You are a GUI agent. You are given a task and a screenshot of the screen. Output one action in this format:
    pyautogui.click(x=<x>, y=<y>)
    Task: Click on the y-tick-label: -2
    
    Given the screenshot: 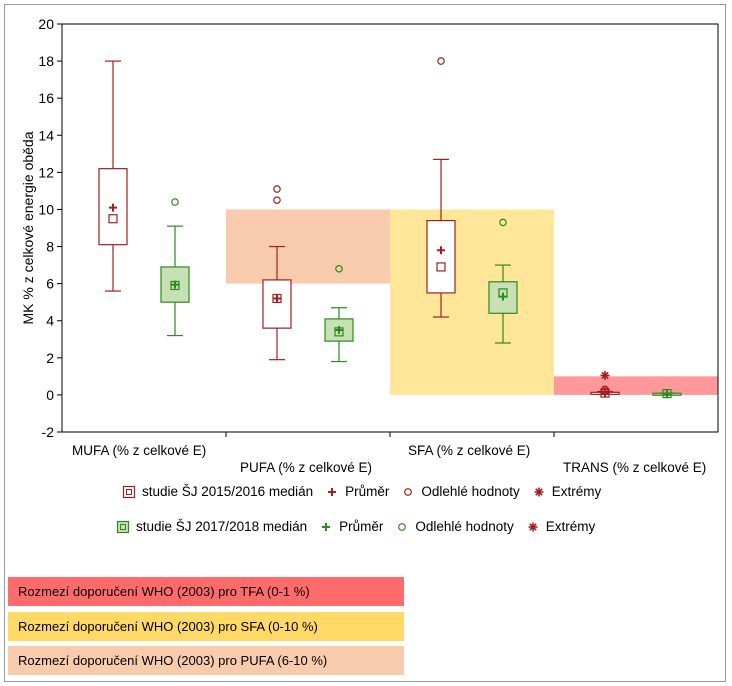 What is the action you would take?
    pyautogui.click(x=48, y=432)
    